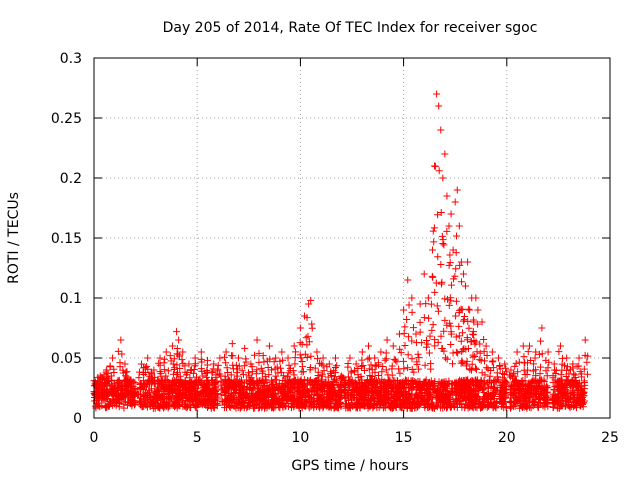 This screenshot has height=480, width=640. I want to click on x-tick-label: 15, so click(404, 438).